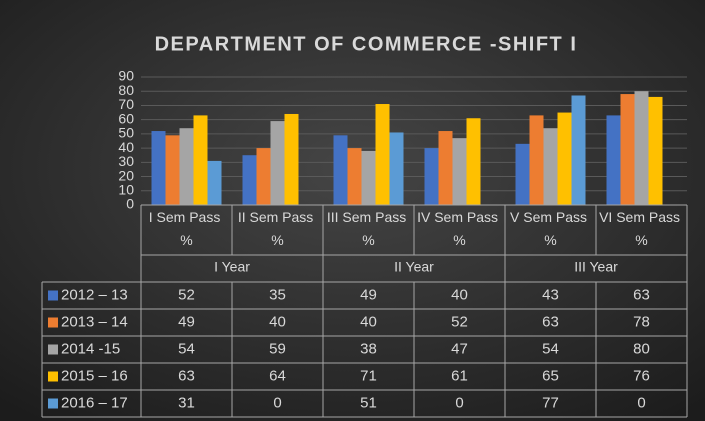 The image size is (705, 421). Describe the element at coordinates (90, 348) in the screenshot. I see `legend-label: 2014 -15` at that location.